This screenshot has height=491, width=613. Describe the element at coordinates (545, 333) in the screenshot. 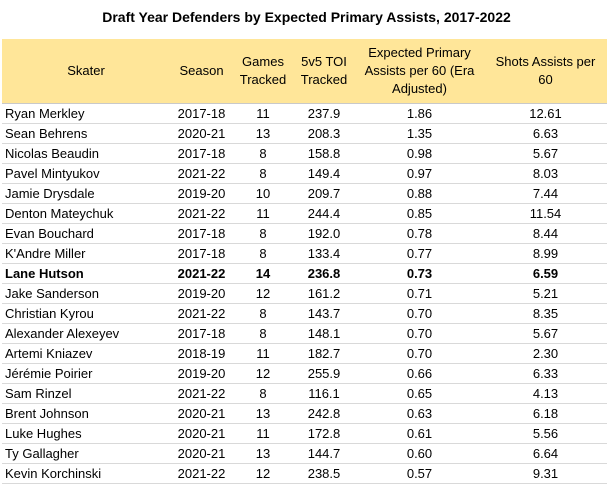

I see `shot-assists-cell: 5.67` at that location.